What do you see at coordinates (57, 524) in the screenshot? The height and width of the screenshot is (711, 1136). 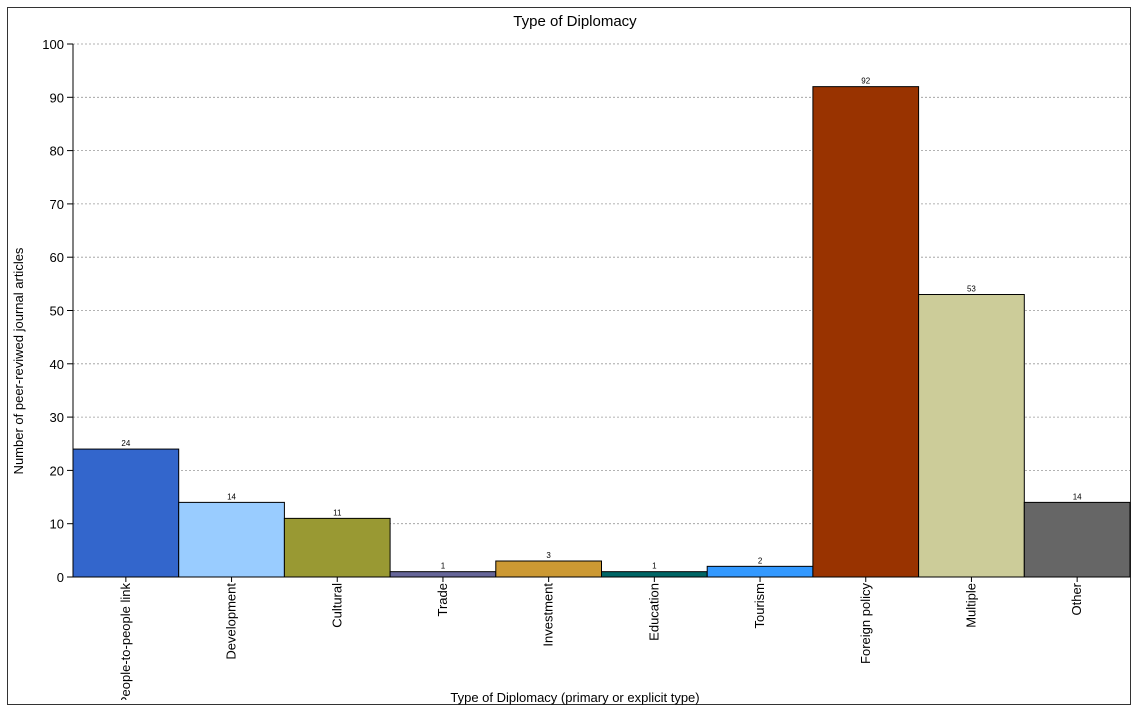 I see `y-tick-label: 10` at bounding box center [57, 524].